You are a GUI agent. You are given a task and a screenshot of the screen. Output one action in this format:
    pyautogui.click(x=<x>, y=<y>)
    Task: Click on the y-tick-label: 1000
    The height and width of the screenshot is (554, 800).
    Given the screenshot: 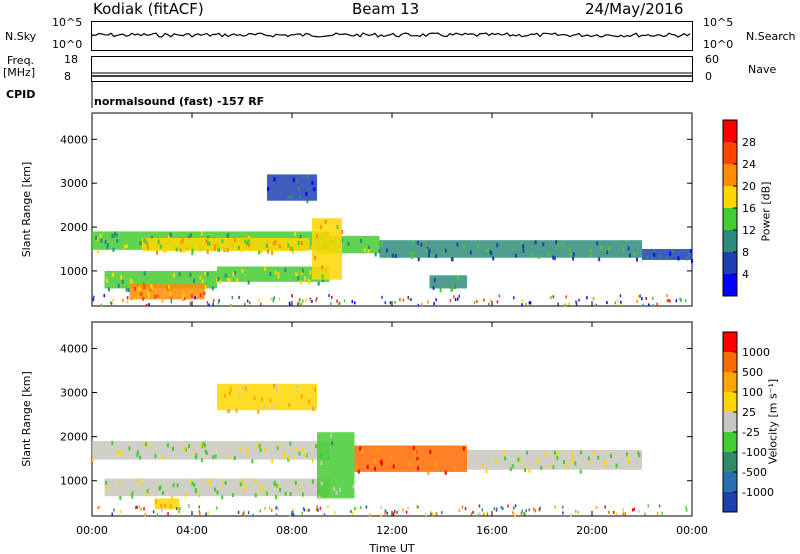 What is the action you would take?
    pyautogui.click(x=74, y=481)
    